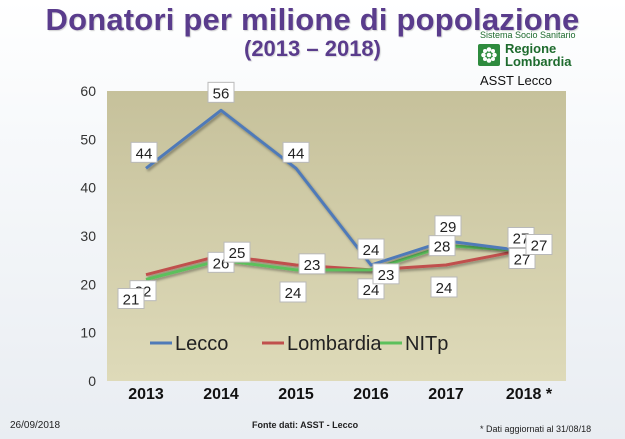 This screenshot has width=625, height=439. What do you see at coordinates (88, 236) in the screenshot?
I see `y-tick-label: 30` at bounding box center [88, 236].